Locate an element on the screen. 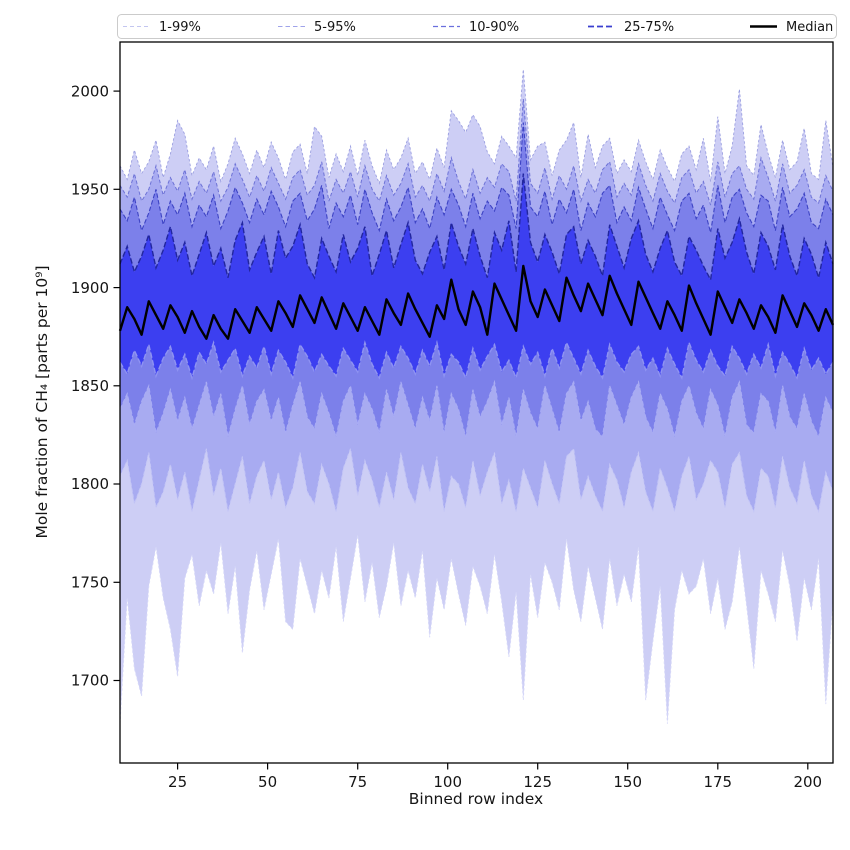  legend-group: 1-99% 5-95% 10-90% 25-75% Median is located at coordinates (477, 26).